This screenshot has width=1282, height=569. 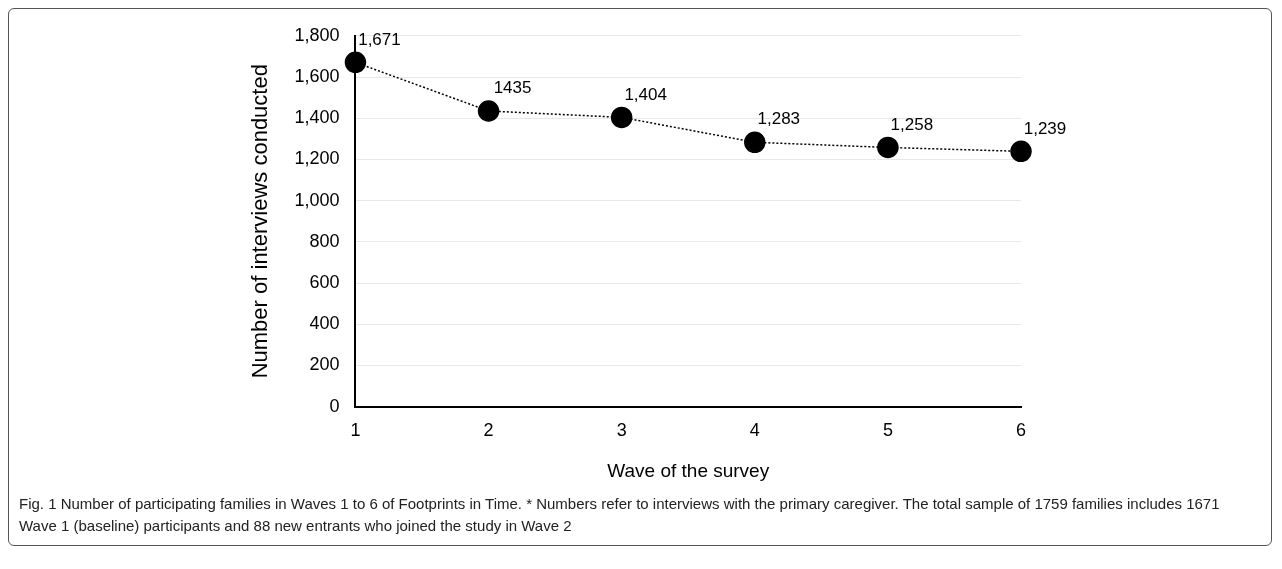 I want to click on data-label: 1,239, so click(x=1045, y=128).